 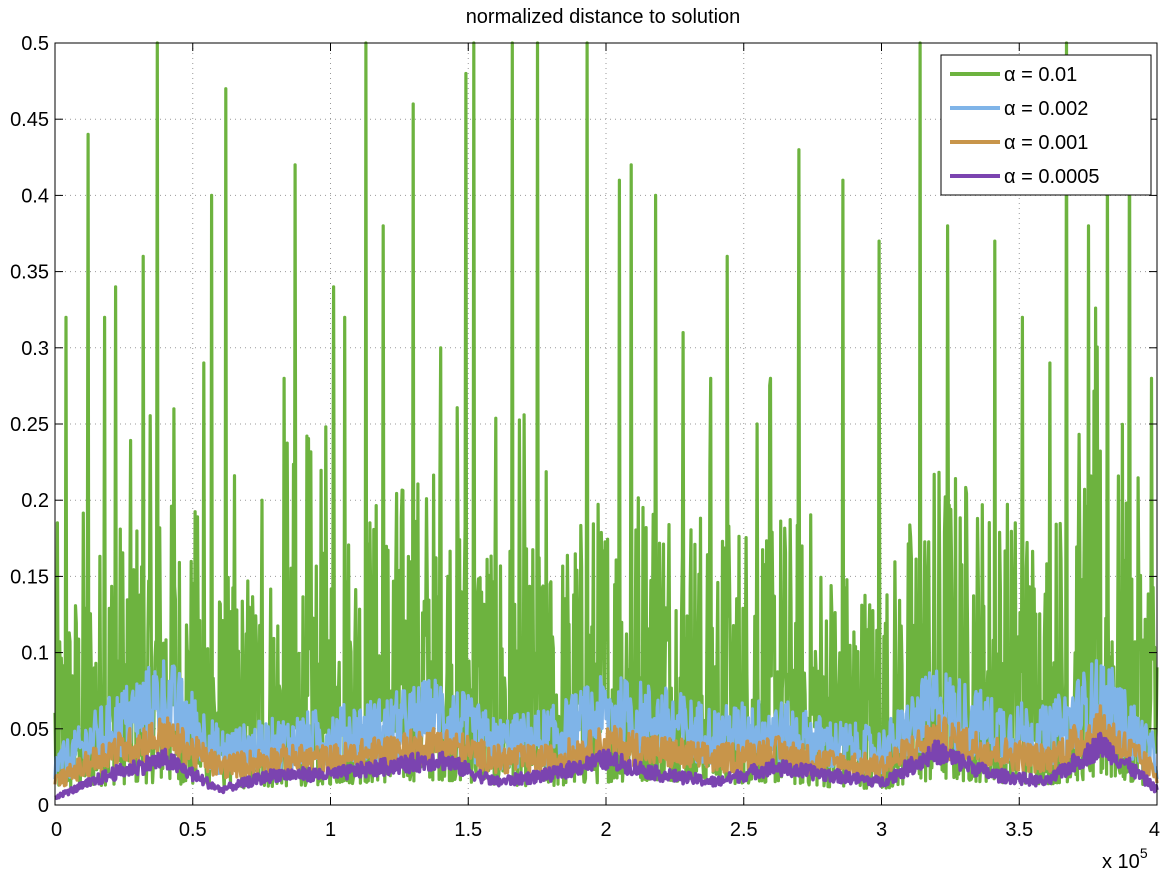 I want to click on y-tick-label: 0, so click(x=43, y=806).